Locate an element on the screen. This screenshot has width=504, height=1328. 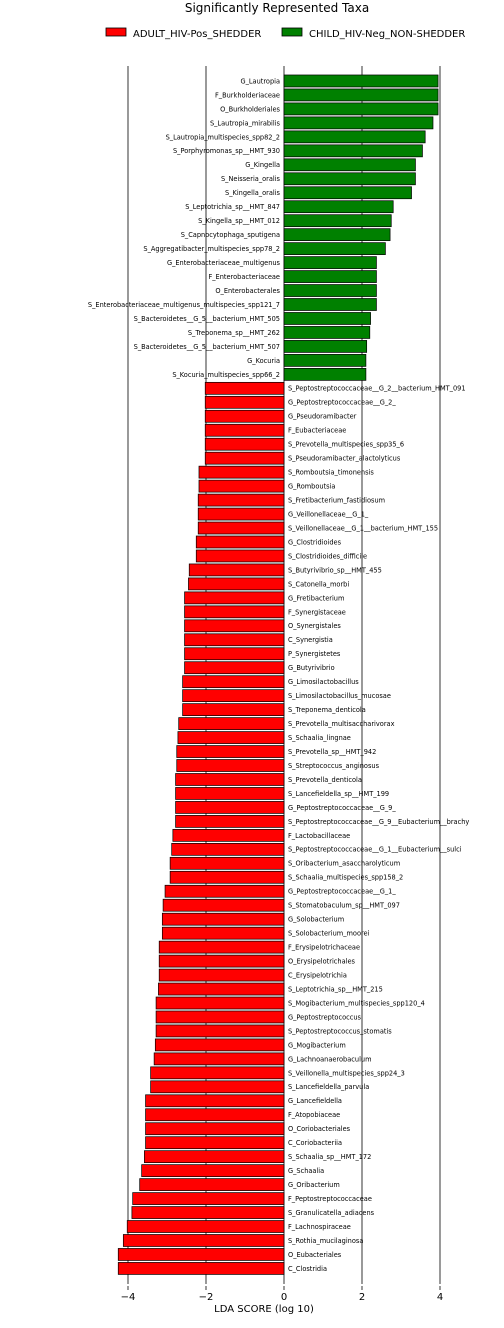
bar-label: S_Solobacterium_moorei is located at coordinates (329, 934).